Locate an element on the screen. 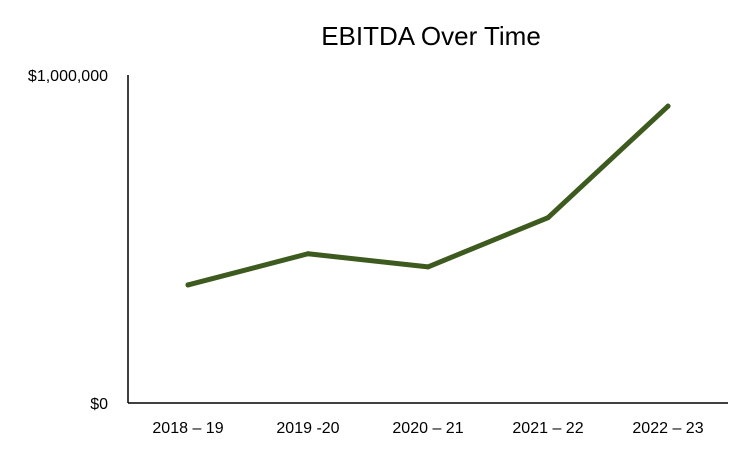  y-tick-label: $1,000,000 is located at coordinates (68, 76).